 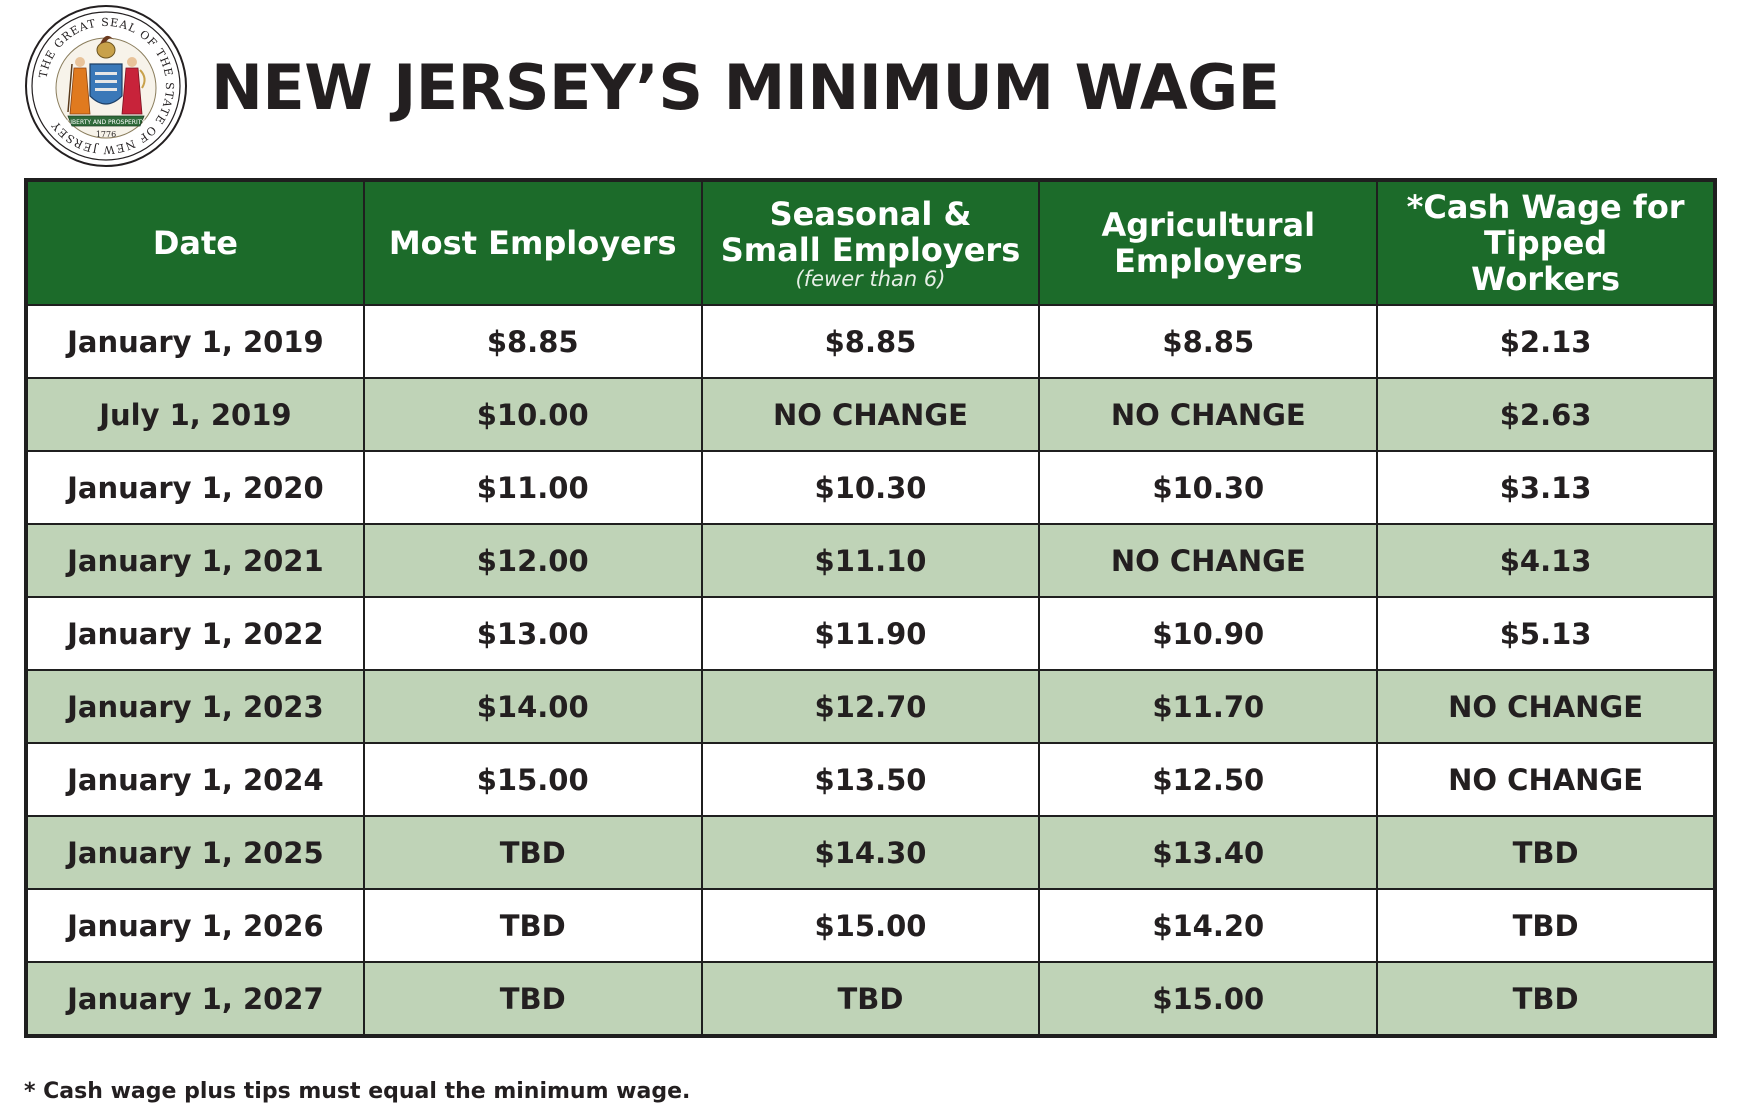 I want to click on cell-agricultural: $10.90, so click(x=1208, y=633).